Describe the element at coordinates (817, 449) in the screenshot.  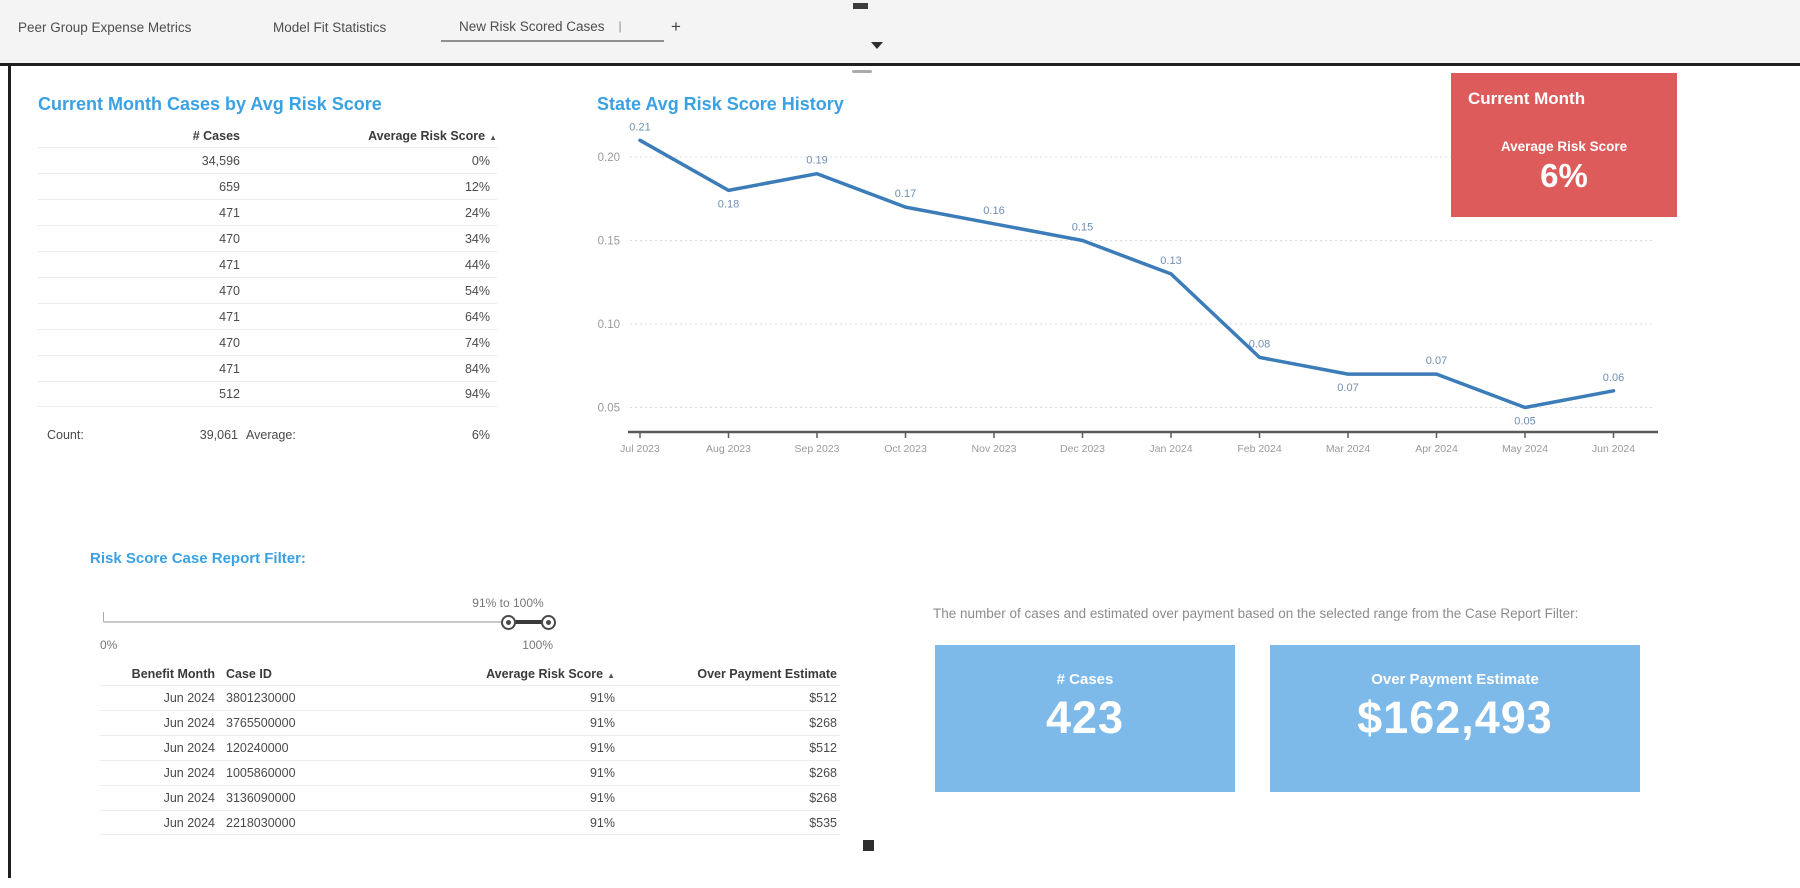
I see `x-axis-tick-label: Sep 2023` at that location.